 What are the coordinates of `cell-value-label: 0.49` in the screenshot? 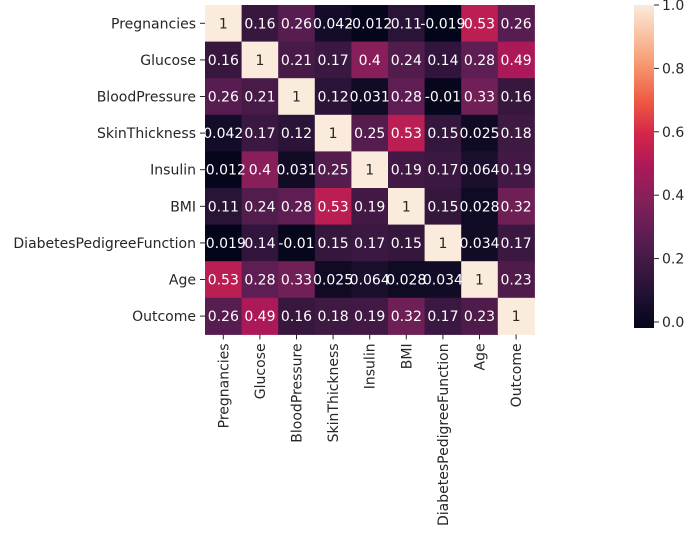 It's located at (516, 61).